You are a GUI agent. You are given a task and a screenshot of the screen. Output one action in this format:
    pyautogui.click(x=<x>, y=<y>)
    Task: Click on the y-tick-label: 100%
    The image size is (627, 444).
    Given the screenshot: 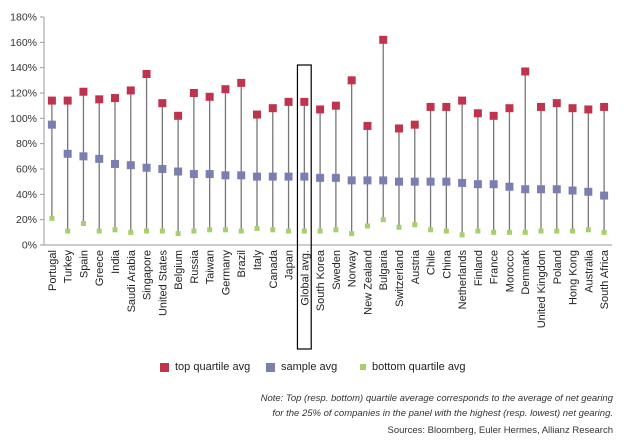 What is the action you would take?
    pyautogui.click(x=23, y=119)
    